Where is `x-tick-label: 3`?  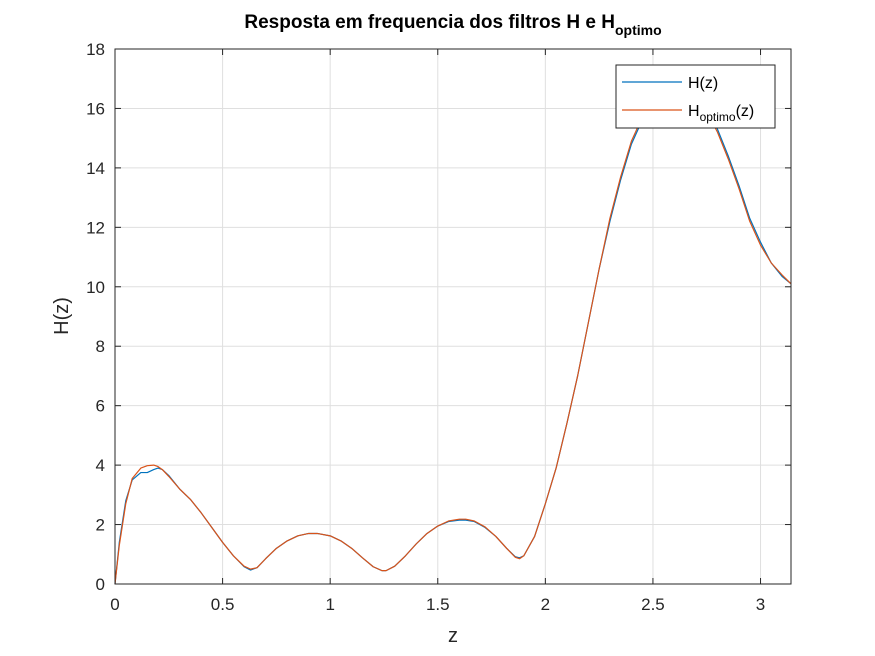
x-tick-label: 3 is located at coordinates (760, 604).